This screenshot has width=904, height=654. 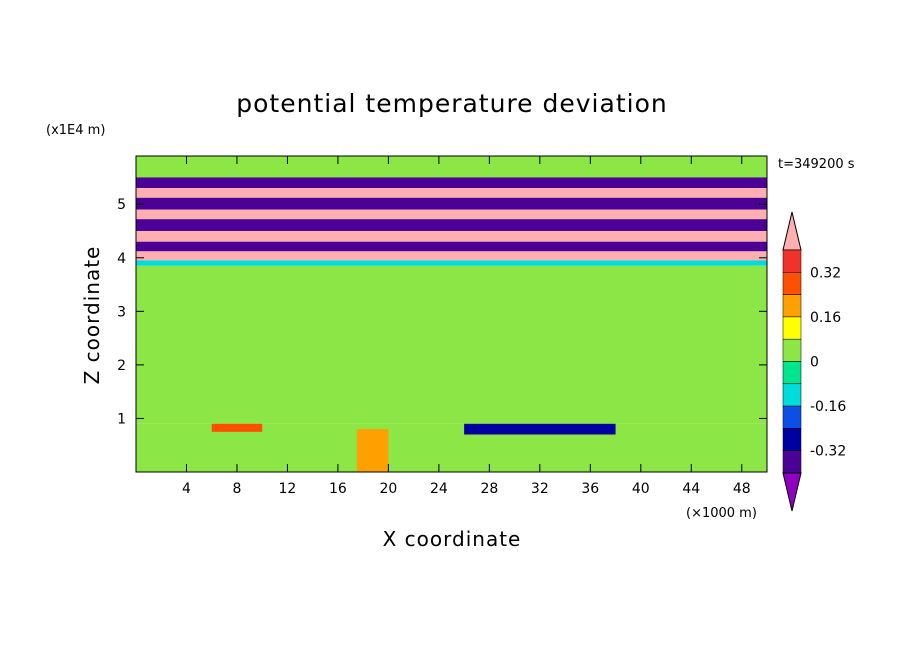 I want to click on x-tick-label: 32, so click(x=540, y=489).